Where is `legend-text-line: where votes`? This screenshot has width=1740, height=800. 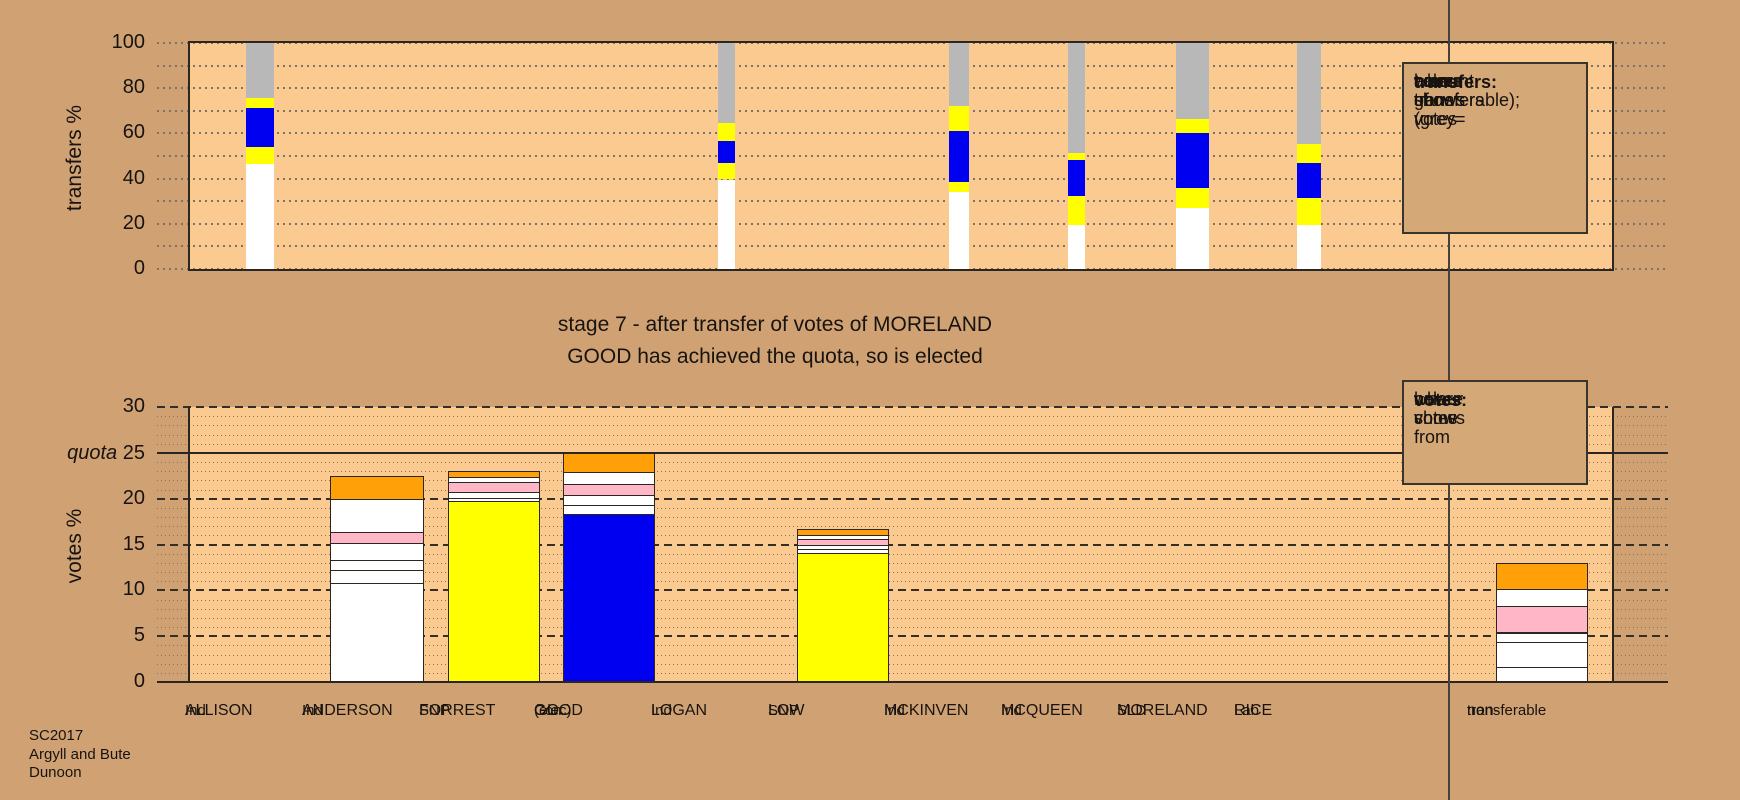 legend-text-line: where votes is located at coordinates (1439, 408).